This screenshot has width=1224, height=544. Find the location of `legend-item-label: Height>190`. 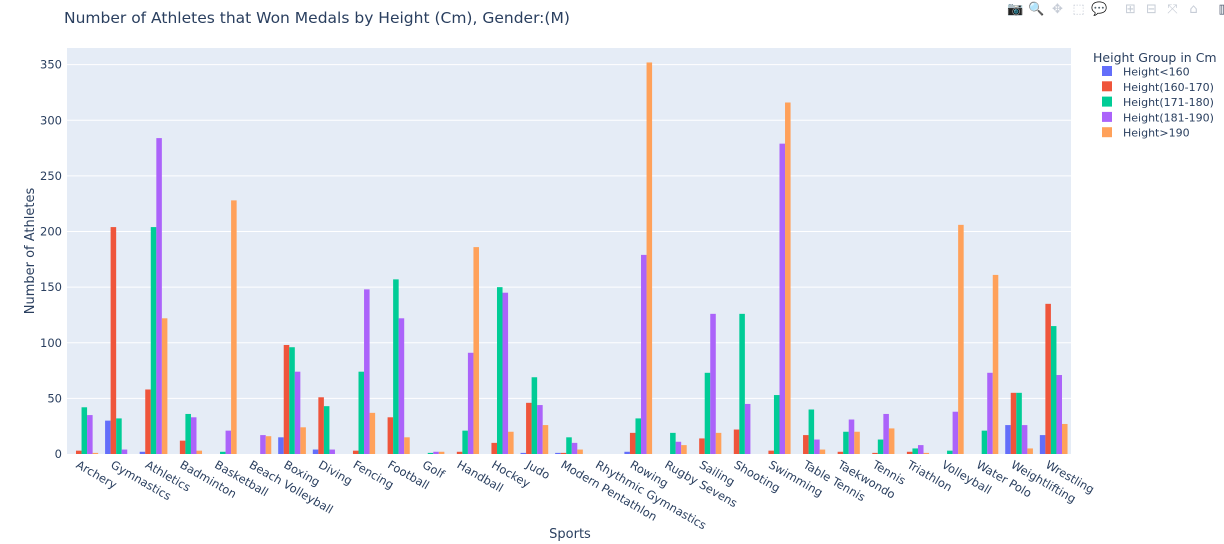

legend-item-label: Height>190 is located at coordinates (1156, 133).